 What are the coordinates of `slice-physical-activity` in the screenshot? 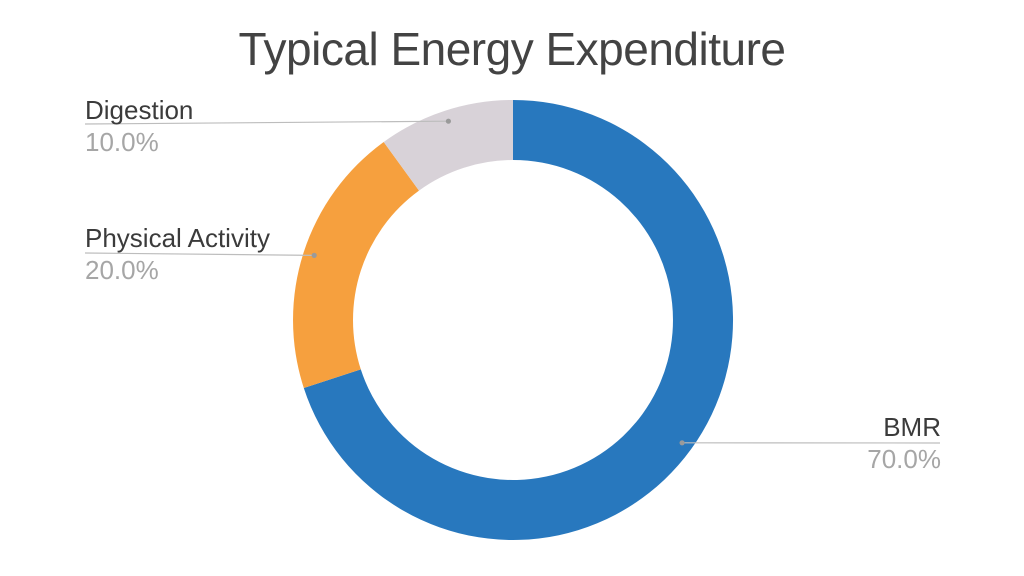 It's located at (356, 265).